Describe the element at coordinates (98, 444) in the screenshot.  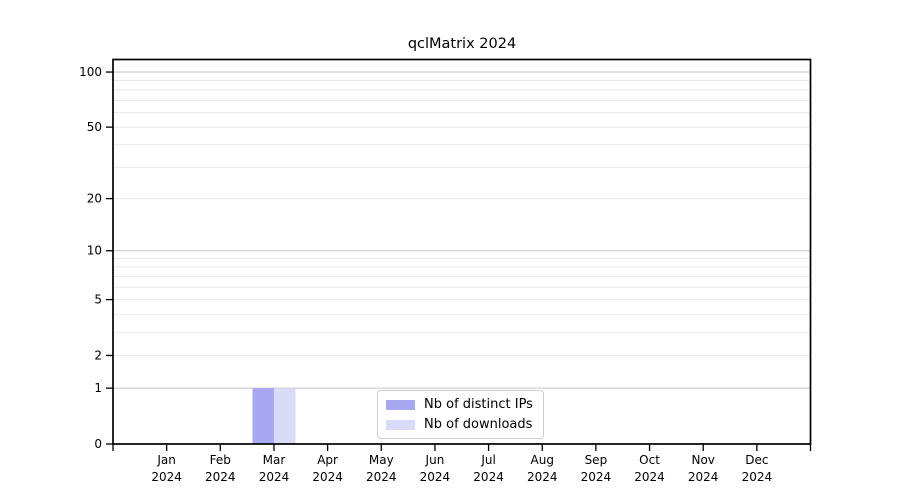
I see `y-axis-tick-label: 0` at that location.